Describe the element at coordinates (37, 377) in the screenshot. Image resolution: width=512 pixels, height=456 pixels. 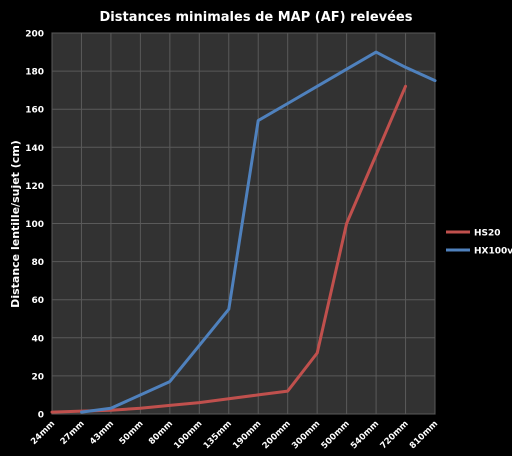
I see `y-tick-label: 20` at that location.